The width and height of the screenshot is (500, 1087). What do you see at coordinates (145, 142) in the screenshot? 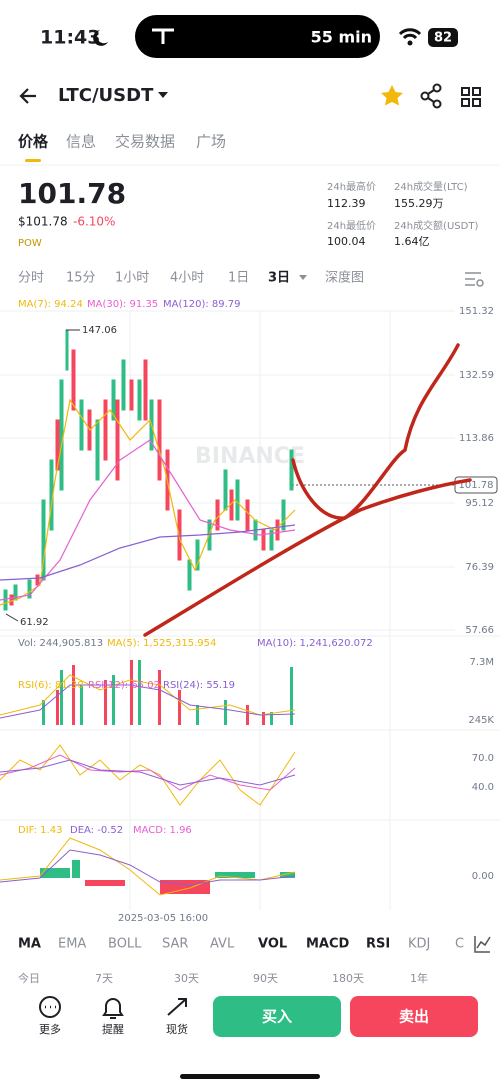
I see `tab: 交易数据` at bounding box center [145, 142].